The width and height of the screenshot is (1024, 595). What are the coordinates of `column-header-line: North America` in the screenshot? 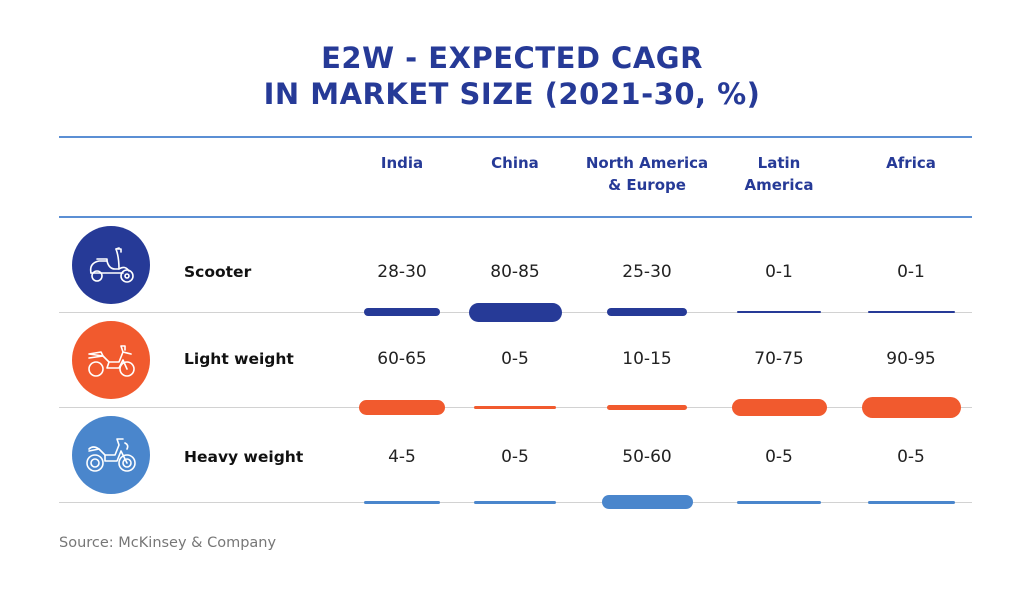 It's located at (647, 163).